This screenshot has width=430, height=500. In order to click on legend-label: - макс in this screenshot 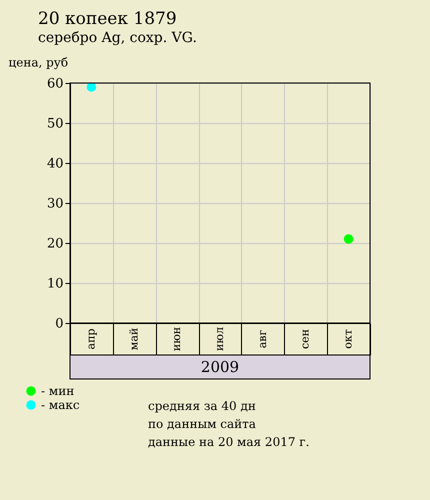, I will do `click(60, 405)`.